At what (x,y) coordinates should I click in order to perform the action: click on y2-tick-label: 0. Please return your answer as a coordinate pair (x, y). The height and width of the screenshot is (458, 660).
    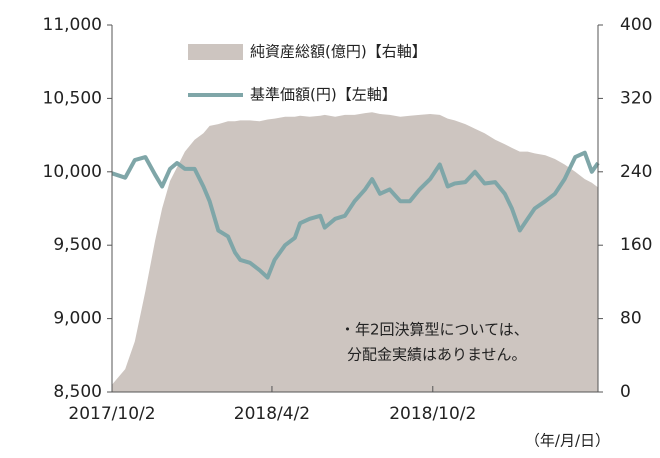
    Looking at the image, I should click on (625, 392).